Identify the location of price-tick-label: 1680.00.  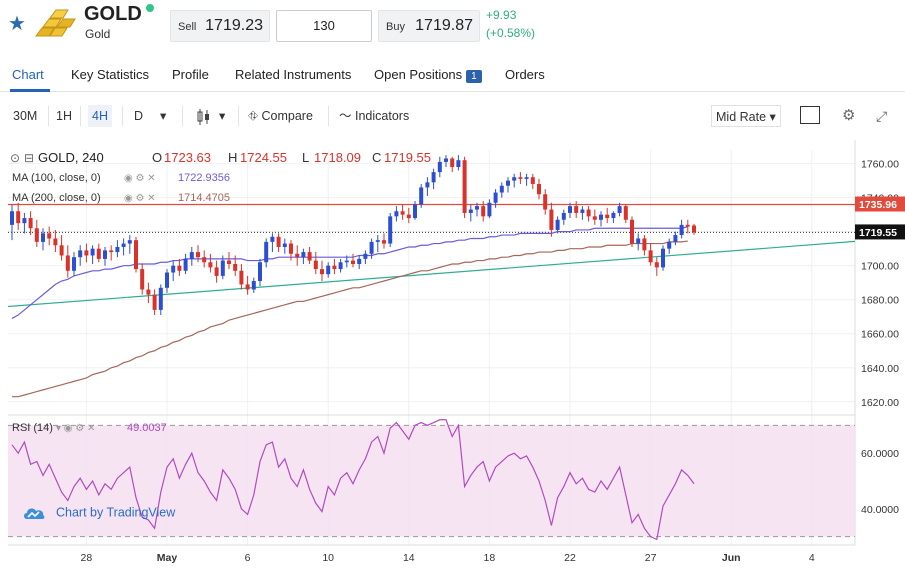
(880, 301).